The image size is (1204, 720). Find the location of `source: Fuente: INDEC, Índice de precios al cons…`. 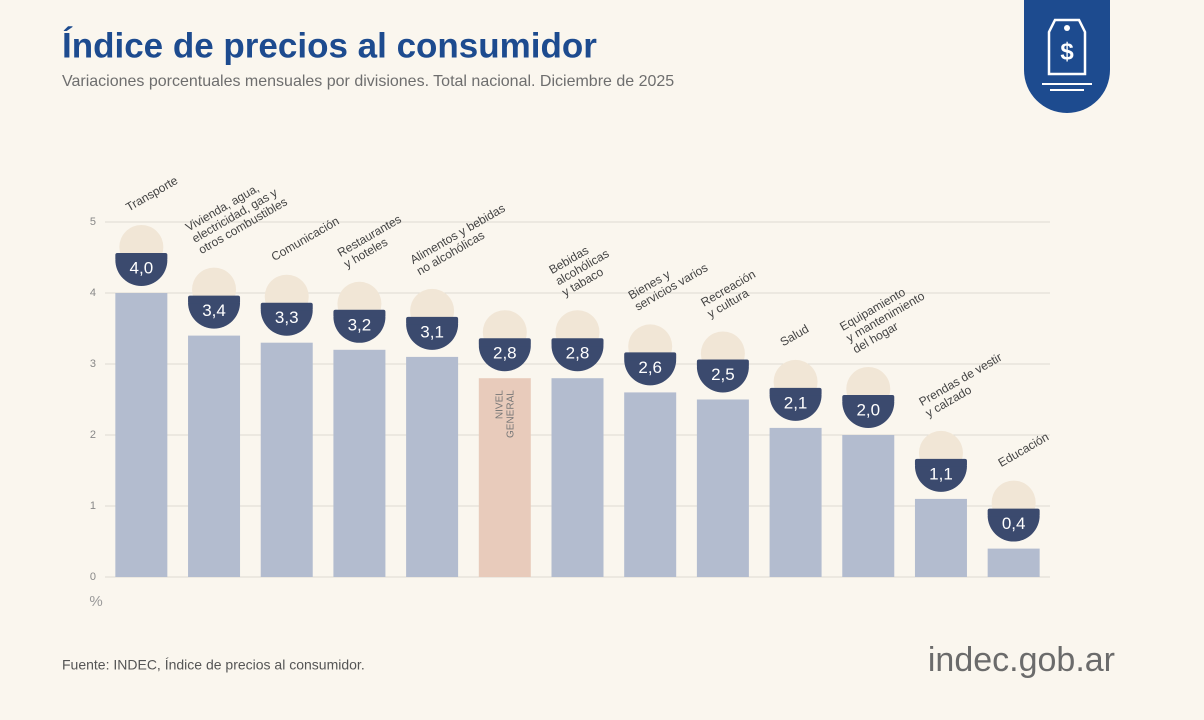

source: Fuente: INDEC, Índice de precios al cons… is located at coordinates (213, 665).